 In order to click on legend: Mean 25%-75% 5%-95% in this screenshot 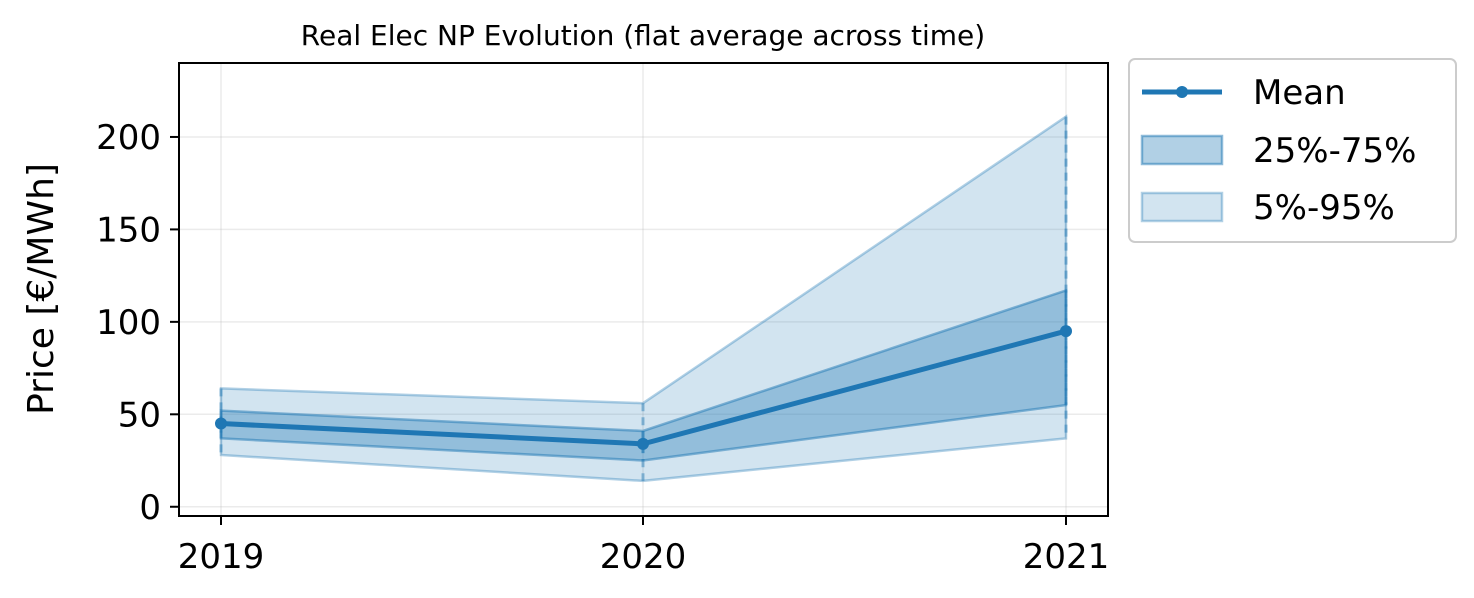, I will do `click(1292, 150)`.